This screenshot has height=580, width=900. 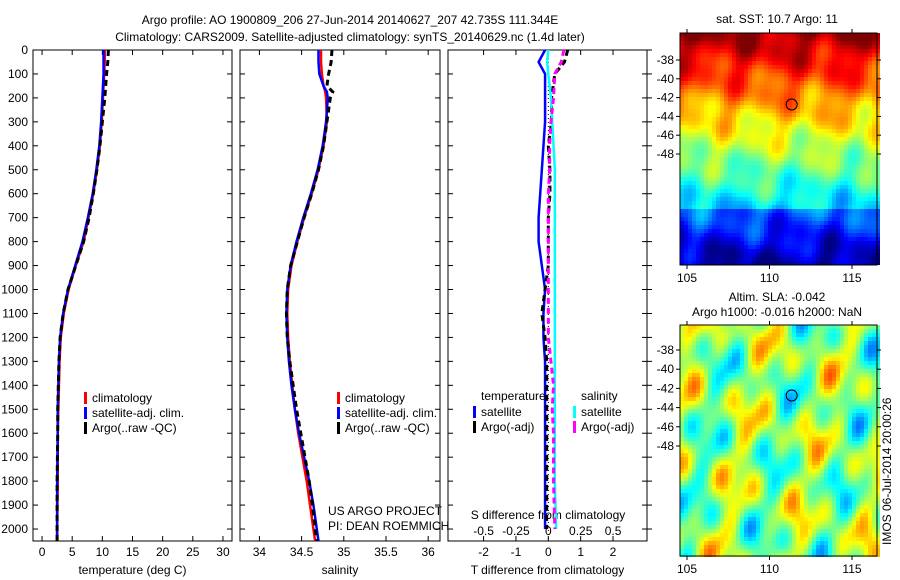 What do you see at coordinates (791, 104) in the screenshot?
I see `argo-location-marker` at bounding box center [791, 104].